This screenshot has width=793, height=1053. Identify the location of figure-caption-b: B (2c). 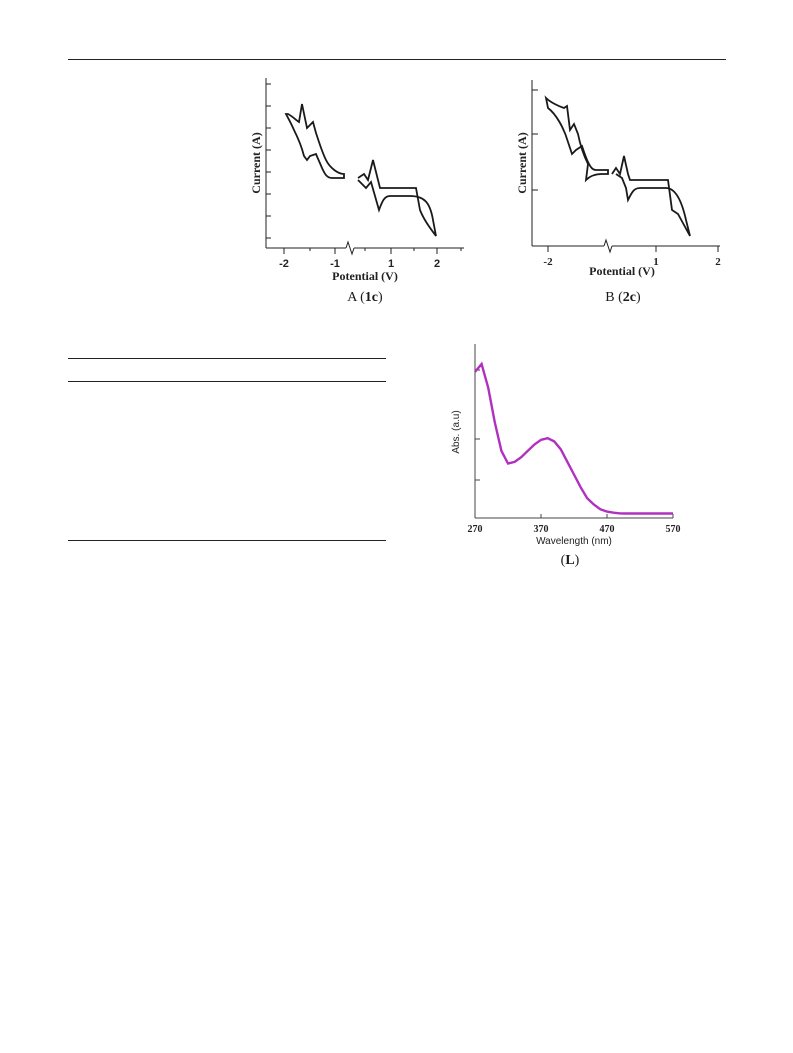
(623, 298).